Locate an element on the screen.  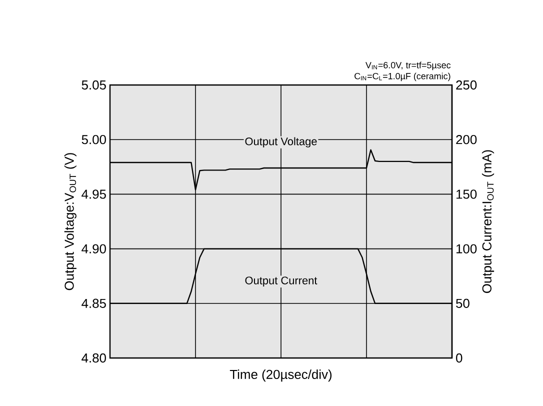
y-tick-label: 4.85 is located at coordinates (94, 303).